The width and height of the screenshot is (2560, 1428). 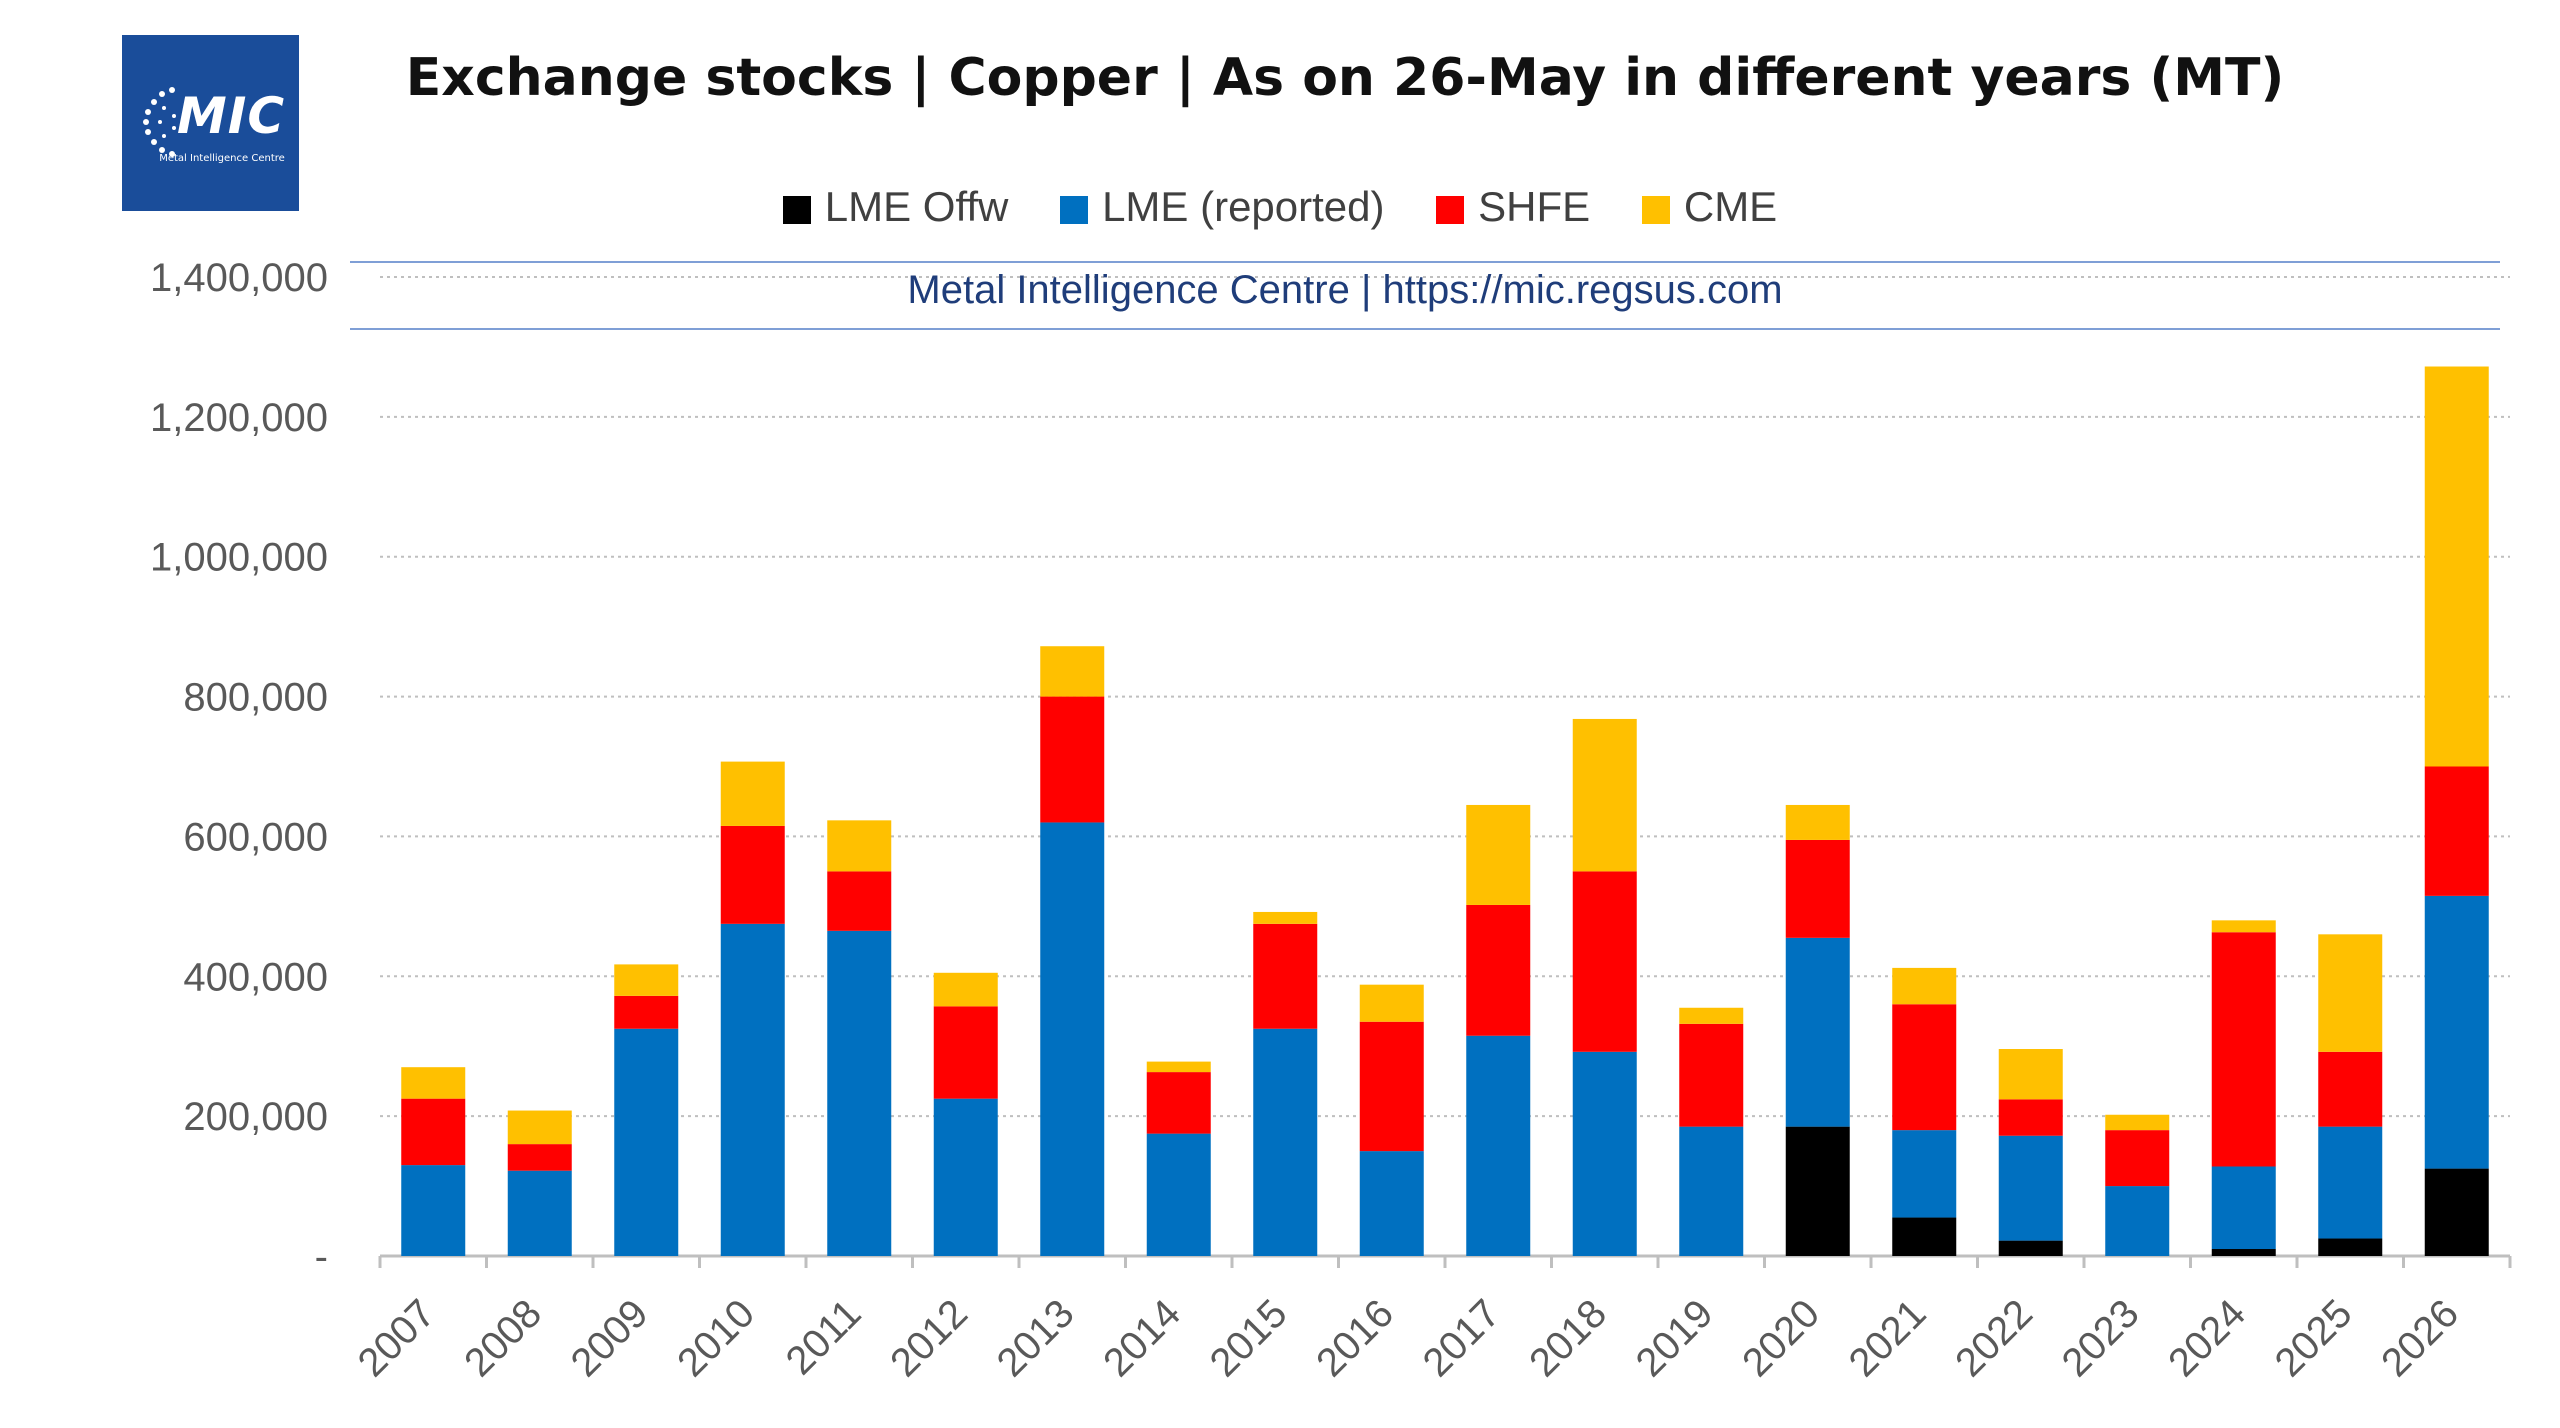 What do you see at coordinates (1074, 209) in the screenshot?
I see `legend-swatch-lme-reported` at bounding box center [1074, 209].